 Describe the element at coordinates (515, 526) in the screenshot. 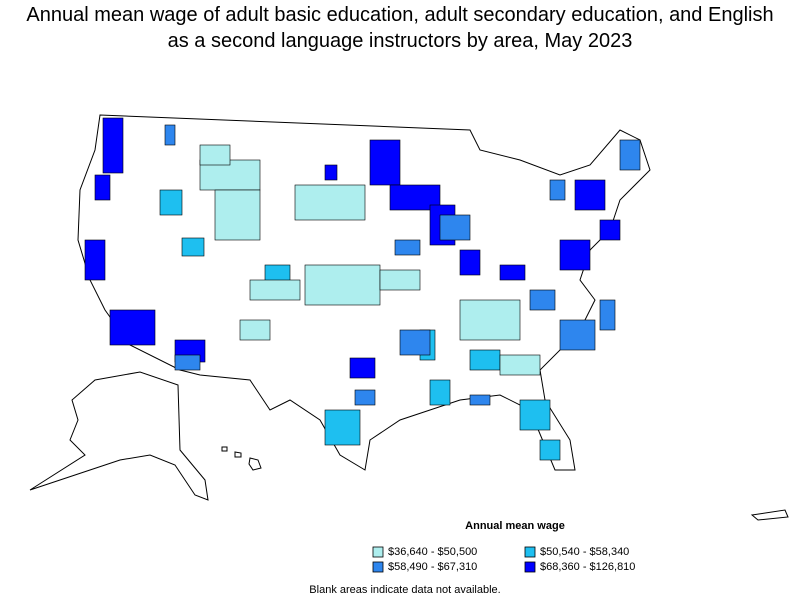

I see `legend-title: Annual mean wage` at that location.